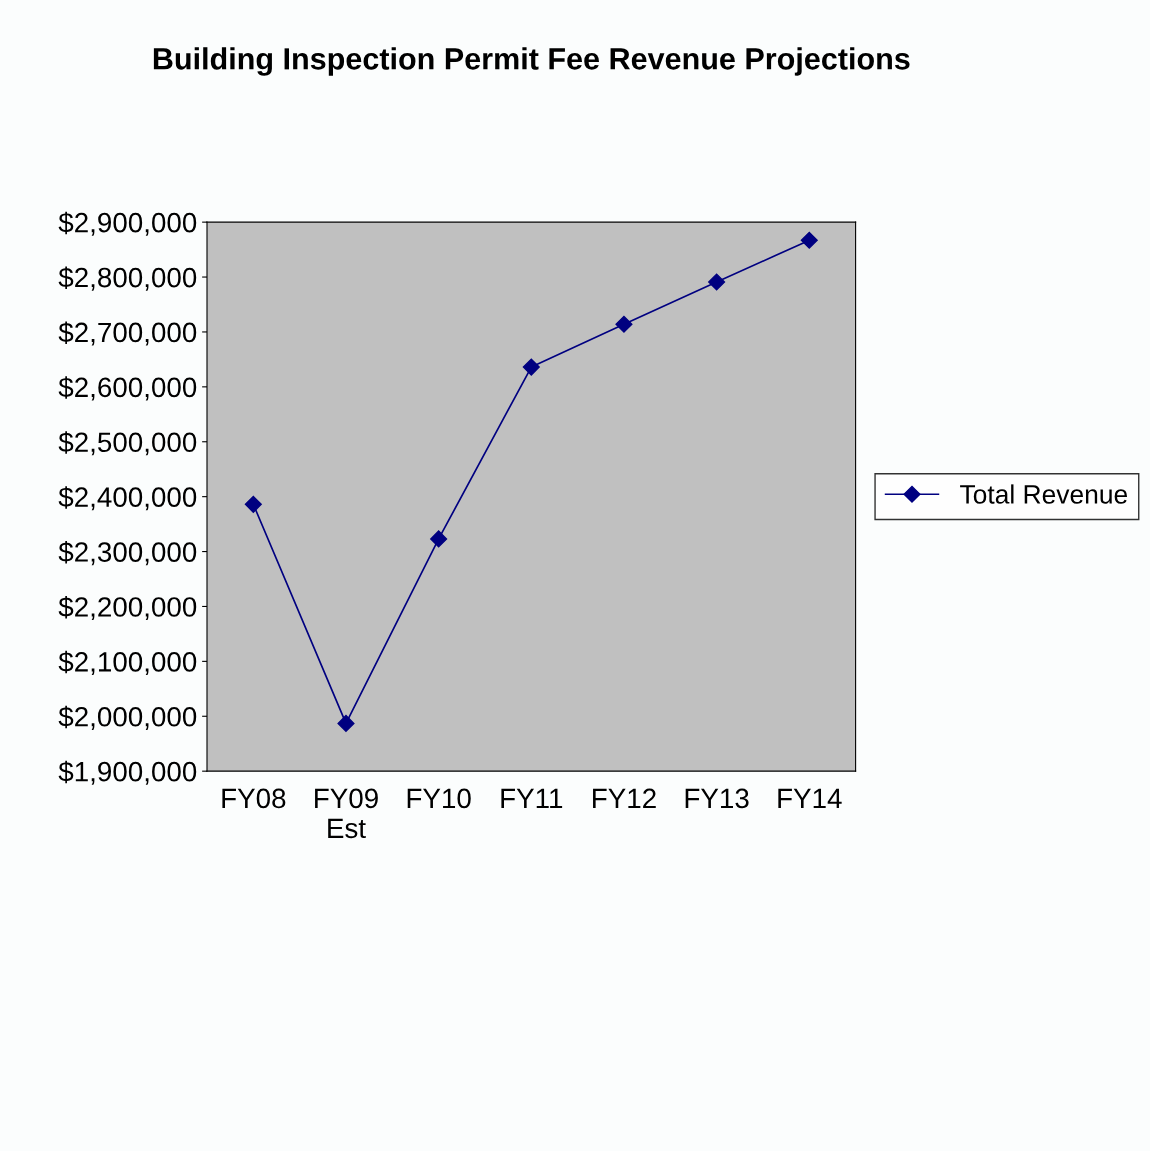 This screenshot has width=1150, height=1151. What do you see at coordinates (439, 798) in the screenshot?
I see `x-tick-label: FY10` at bounding box center [439, 798].